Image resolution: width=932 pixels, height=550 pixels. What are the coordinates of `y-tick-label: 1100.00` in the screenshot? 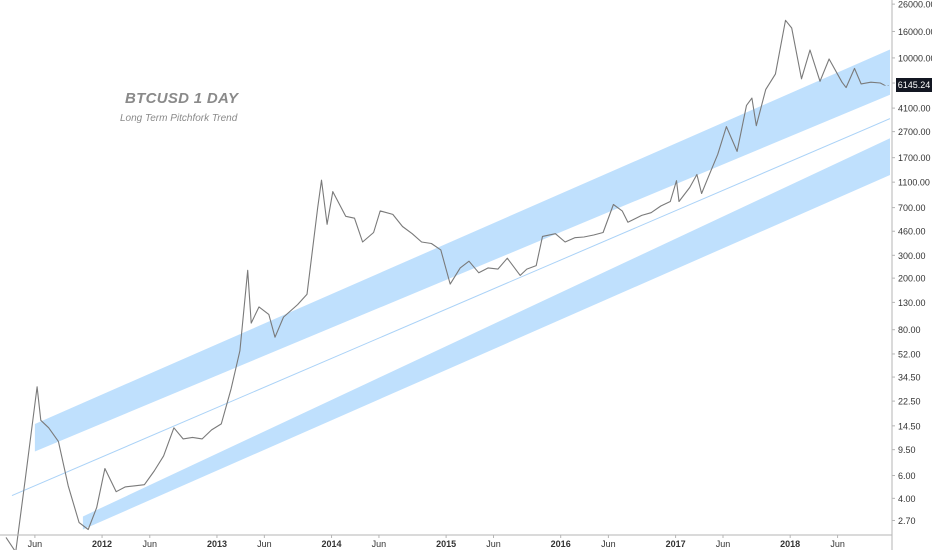 It's located at (914, 183).